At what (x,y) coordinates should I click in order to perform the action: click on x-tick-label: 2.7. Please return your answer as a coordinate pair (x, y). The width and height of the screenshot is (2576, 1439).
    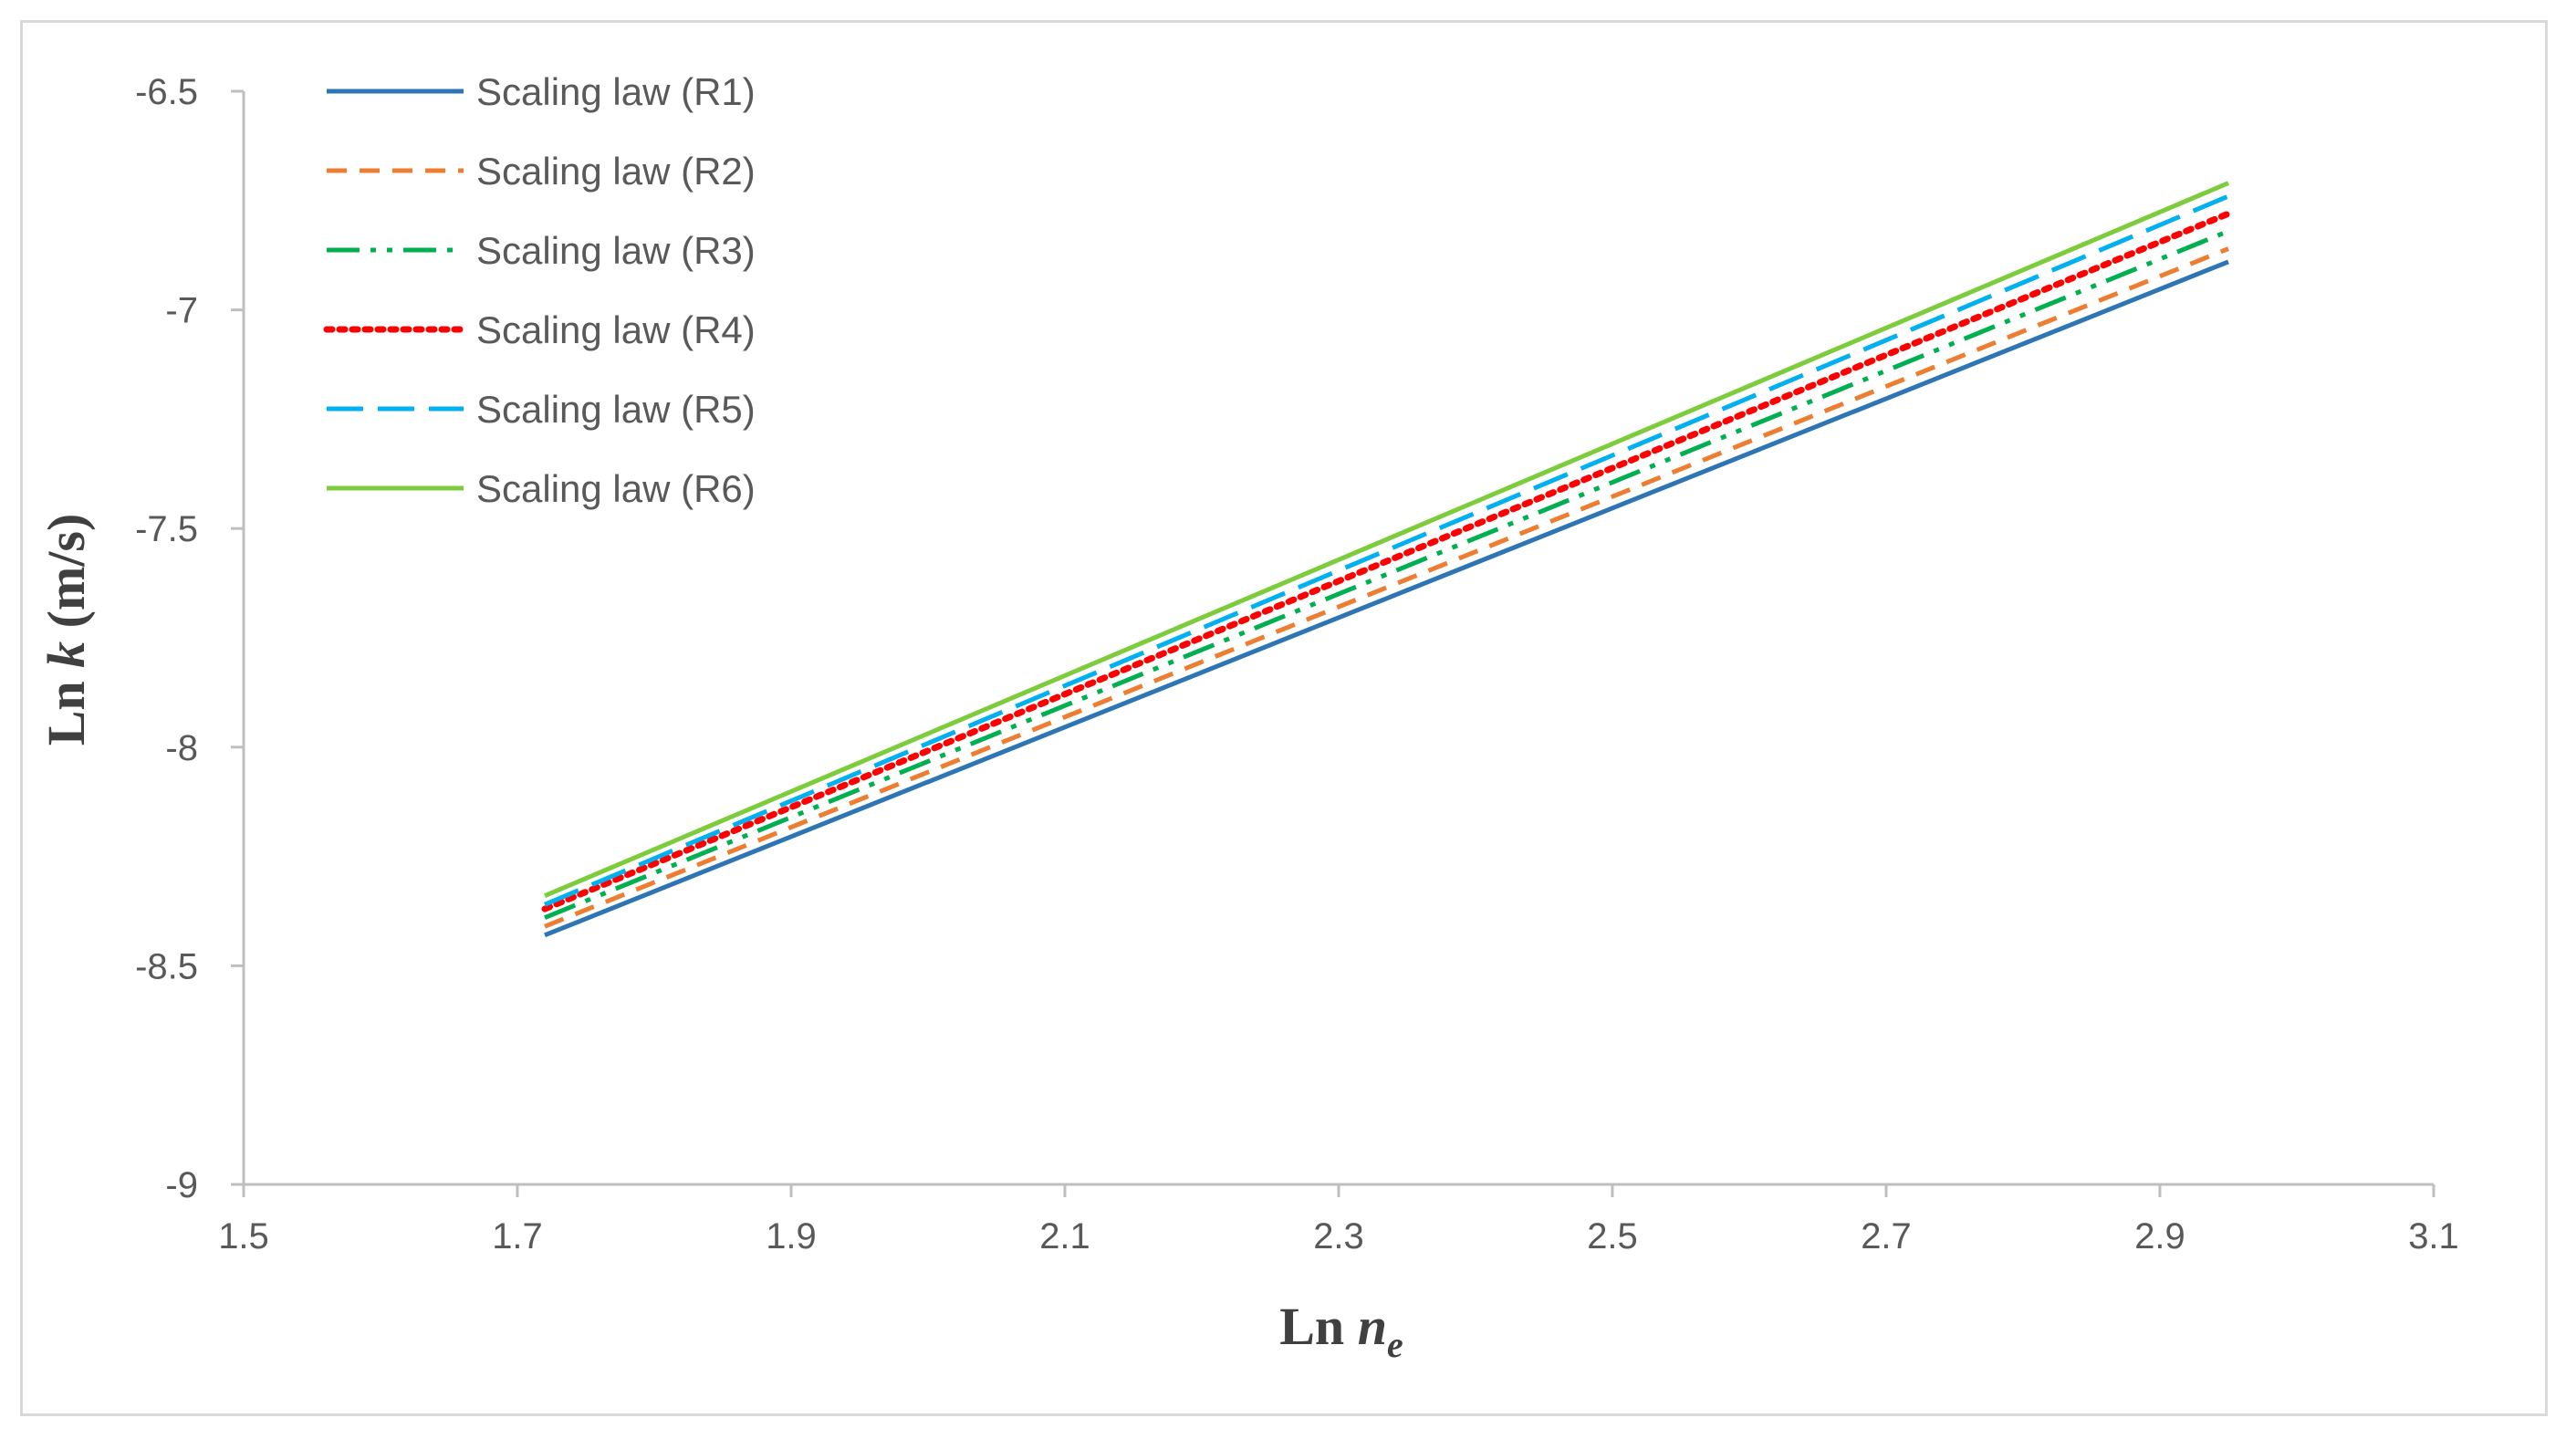
    Looking at the image, I should click on (1886, 1237).